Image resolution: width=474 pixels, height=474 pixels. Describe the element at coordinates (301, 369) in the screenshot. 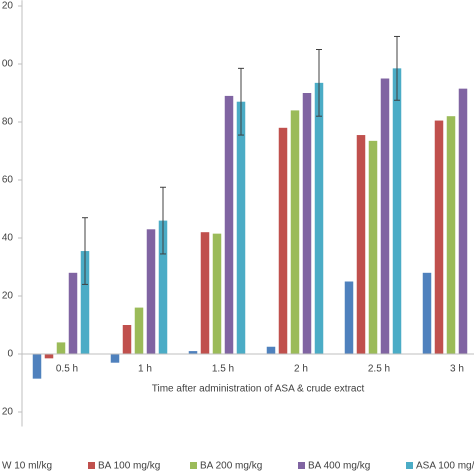

I see `x-tick-label: 2 h` at that location.